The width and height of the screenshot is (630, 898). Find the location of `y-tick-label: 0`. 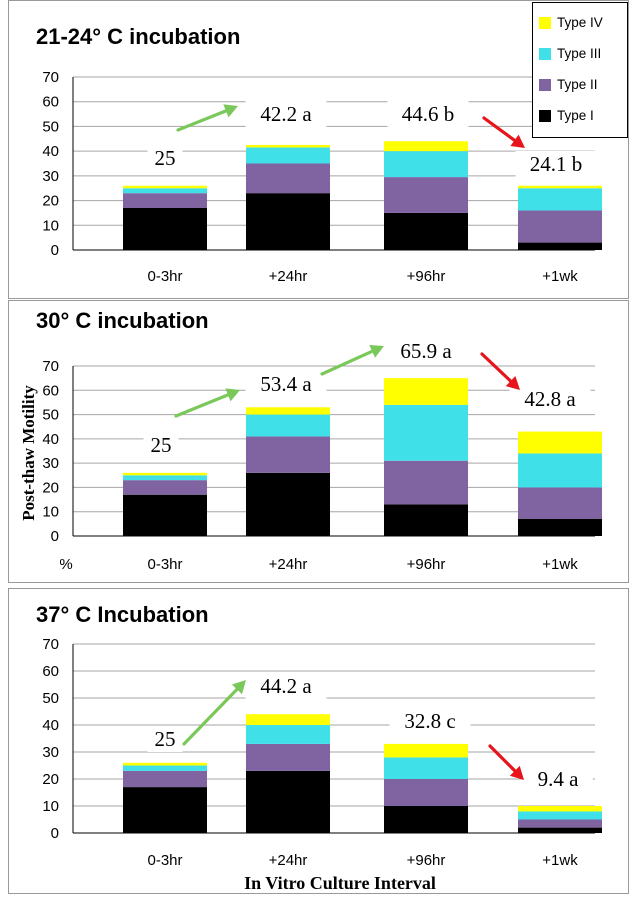

y-tick-label: 0 is located at coordinates (55, 536).